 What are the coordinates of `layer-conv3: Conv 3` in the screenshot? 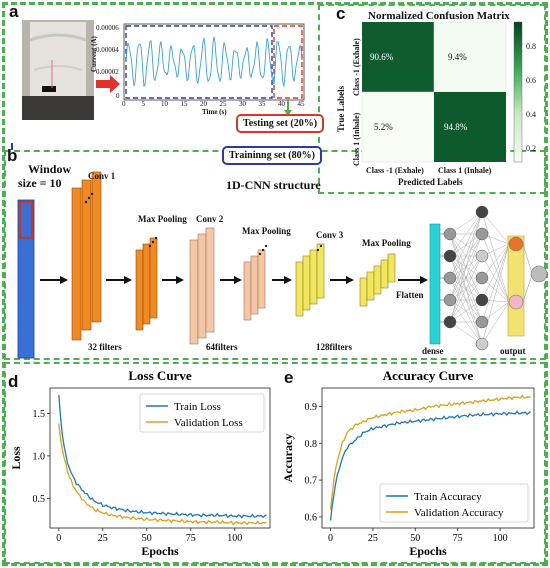 It's located at (330, 235).